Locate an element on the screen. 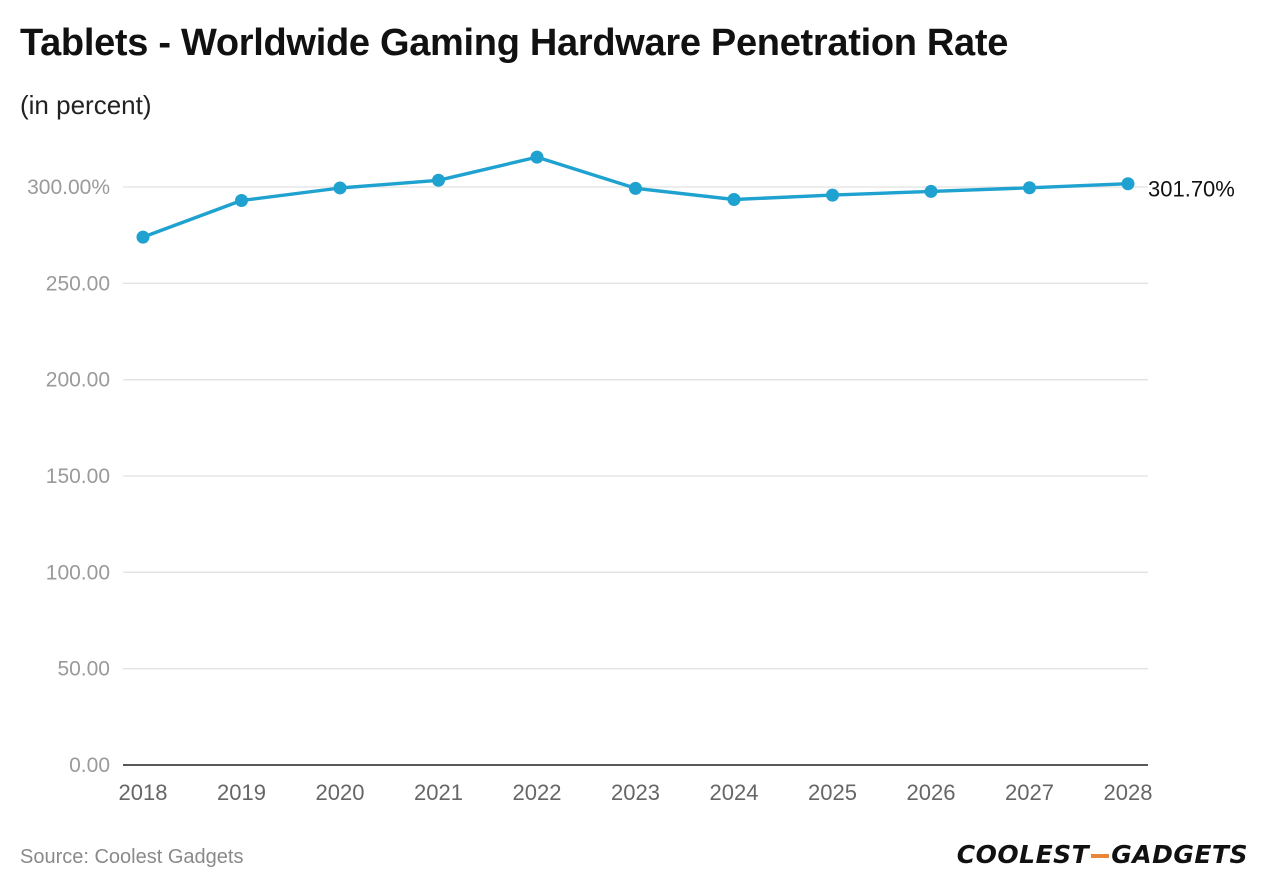 Image resolution: width=1280 pixels, height=892 pixels. x-tick-label: 2024 is located at coordinates (734, 792).